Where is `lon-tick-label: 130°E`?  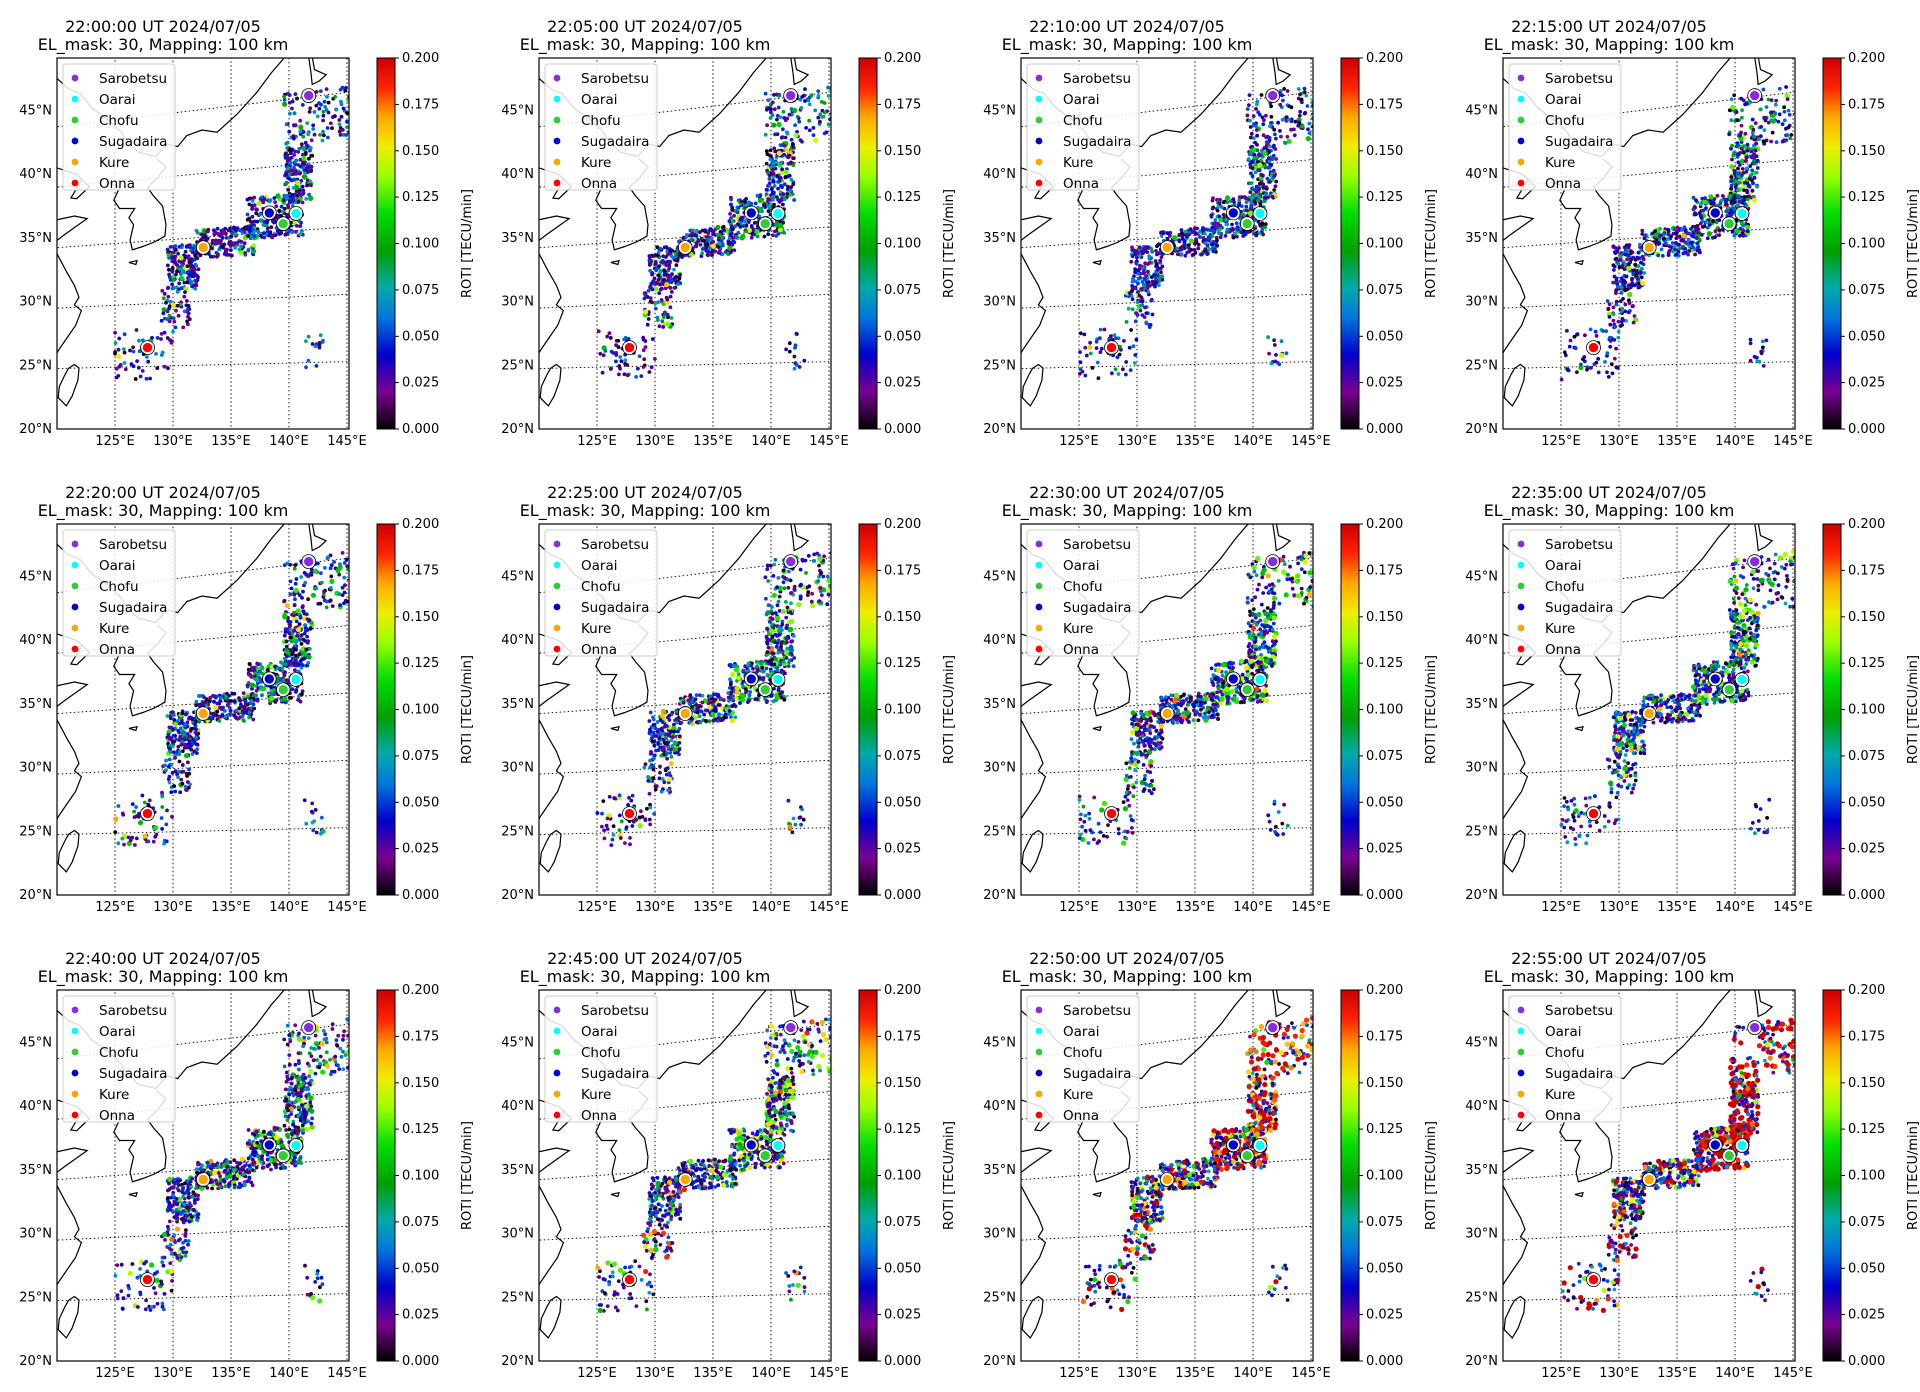
lon-tick-label: 130°E is located at coordinates (1137, 441).